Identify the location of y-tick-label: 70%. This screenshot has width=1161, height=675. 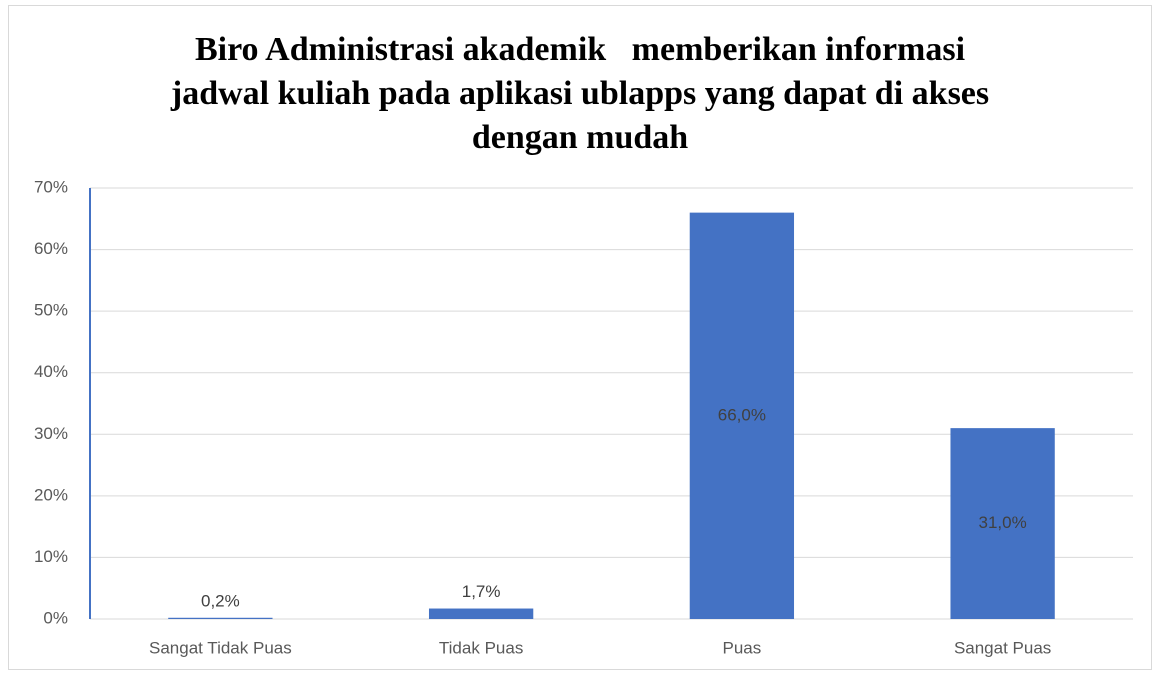
(51, 186).